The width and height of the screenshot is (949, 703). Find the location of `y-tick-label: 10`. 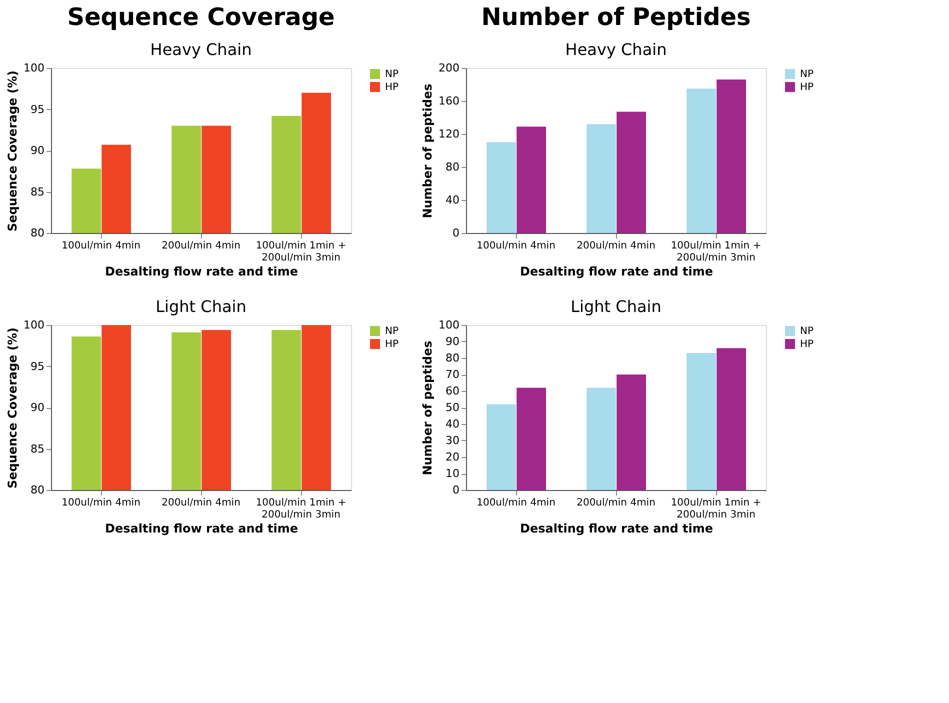

y-tick-label: 10 is located at coordinates (453, 473).